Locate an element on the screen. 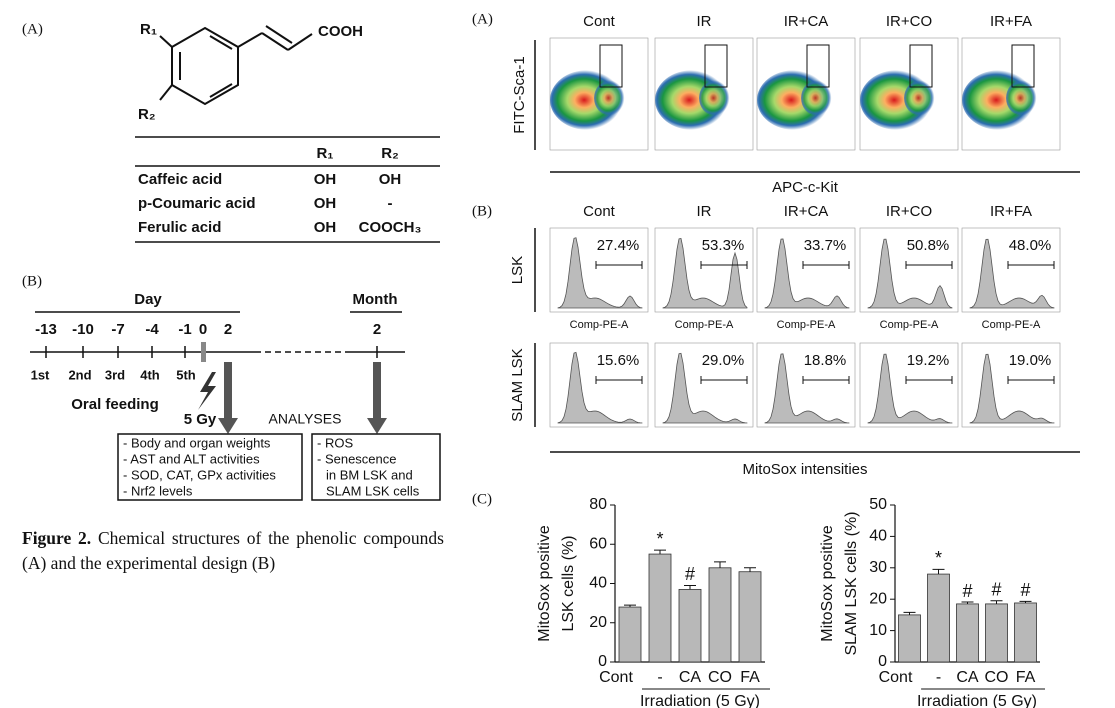  percent: 19.0% is located at coordinates (1030, 360).